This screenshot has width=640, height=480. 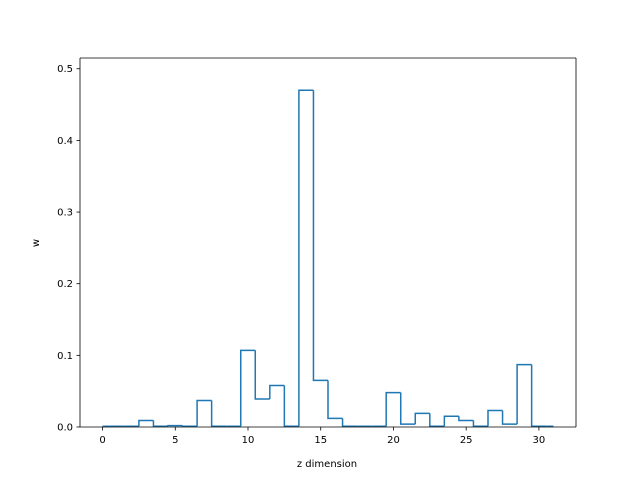 I want to click on y-tick-label: 0.2, so click(x=65, y=284).